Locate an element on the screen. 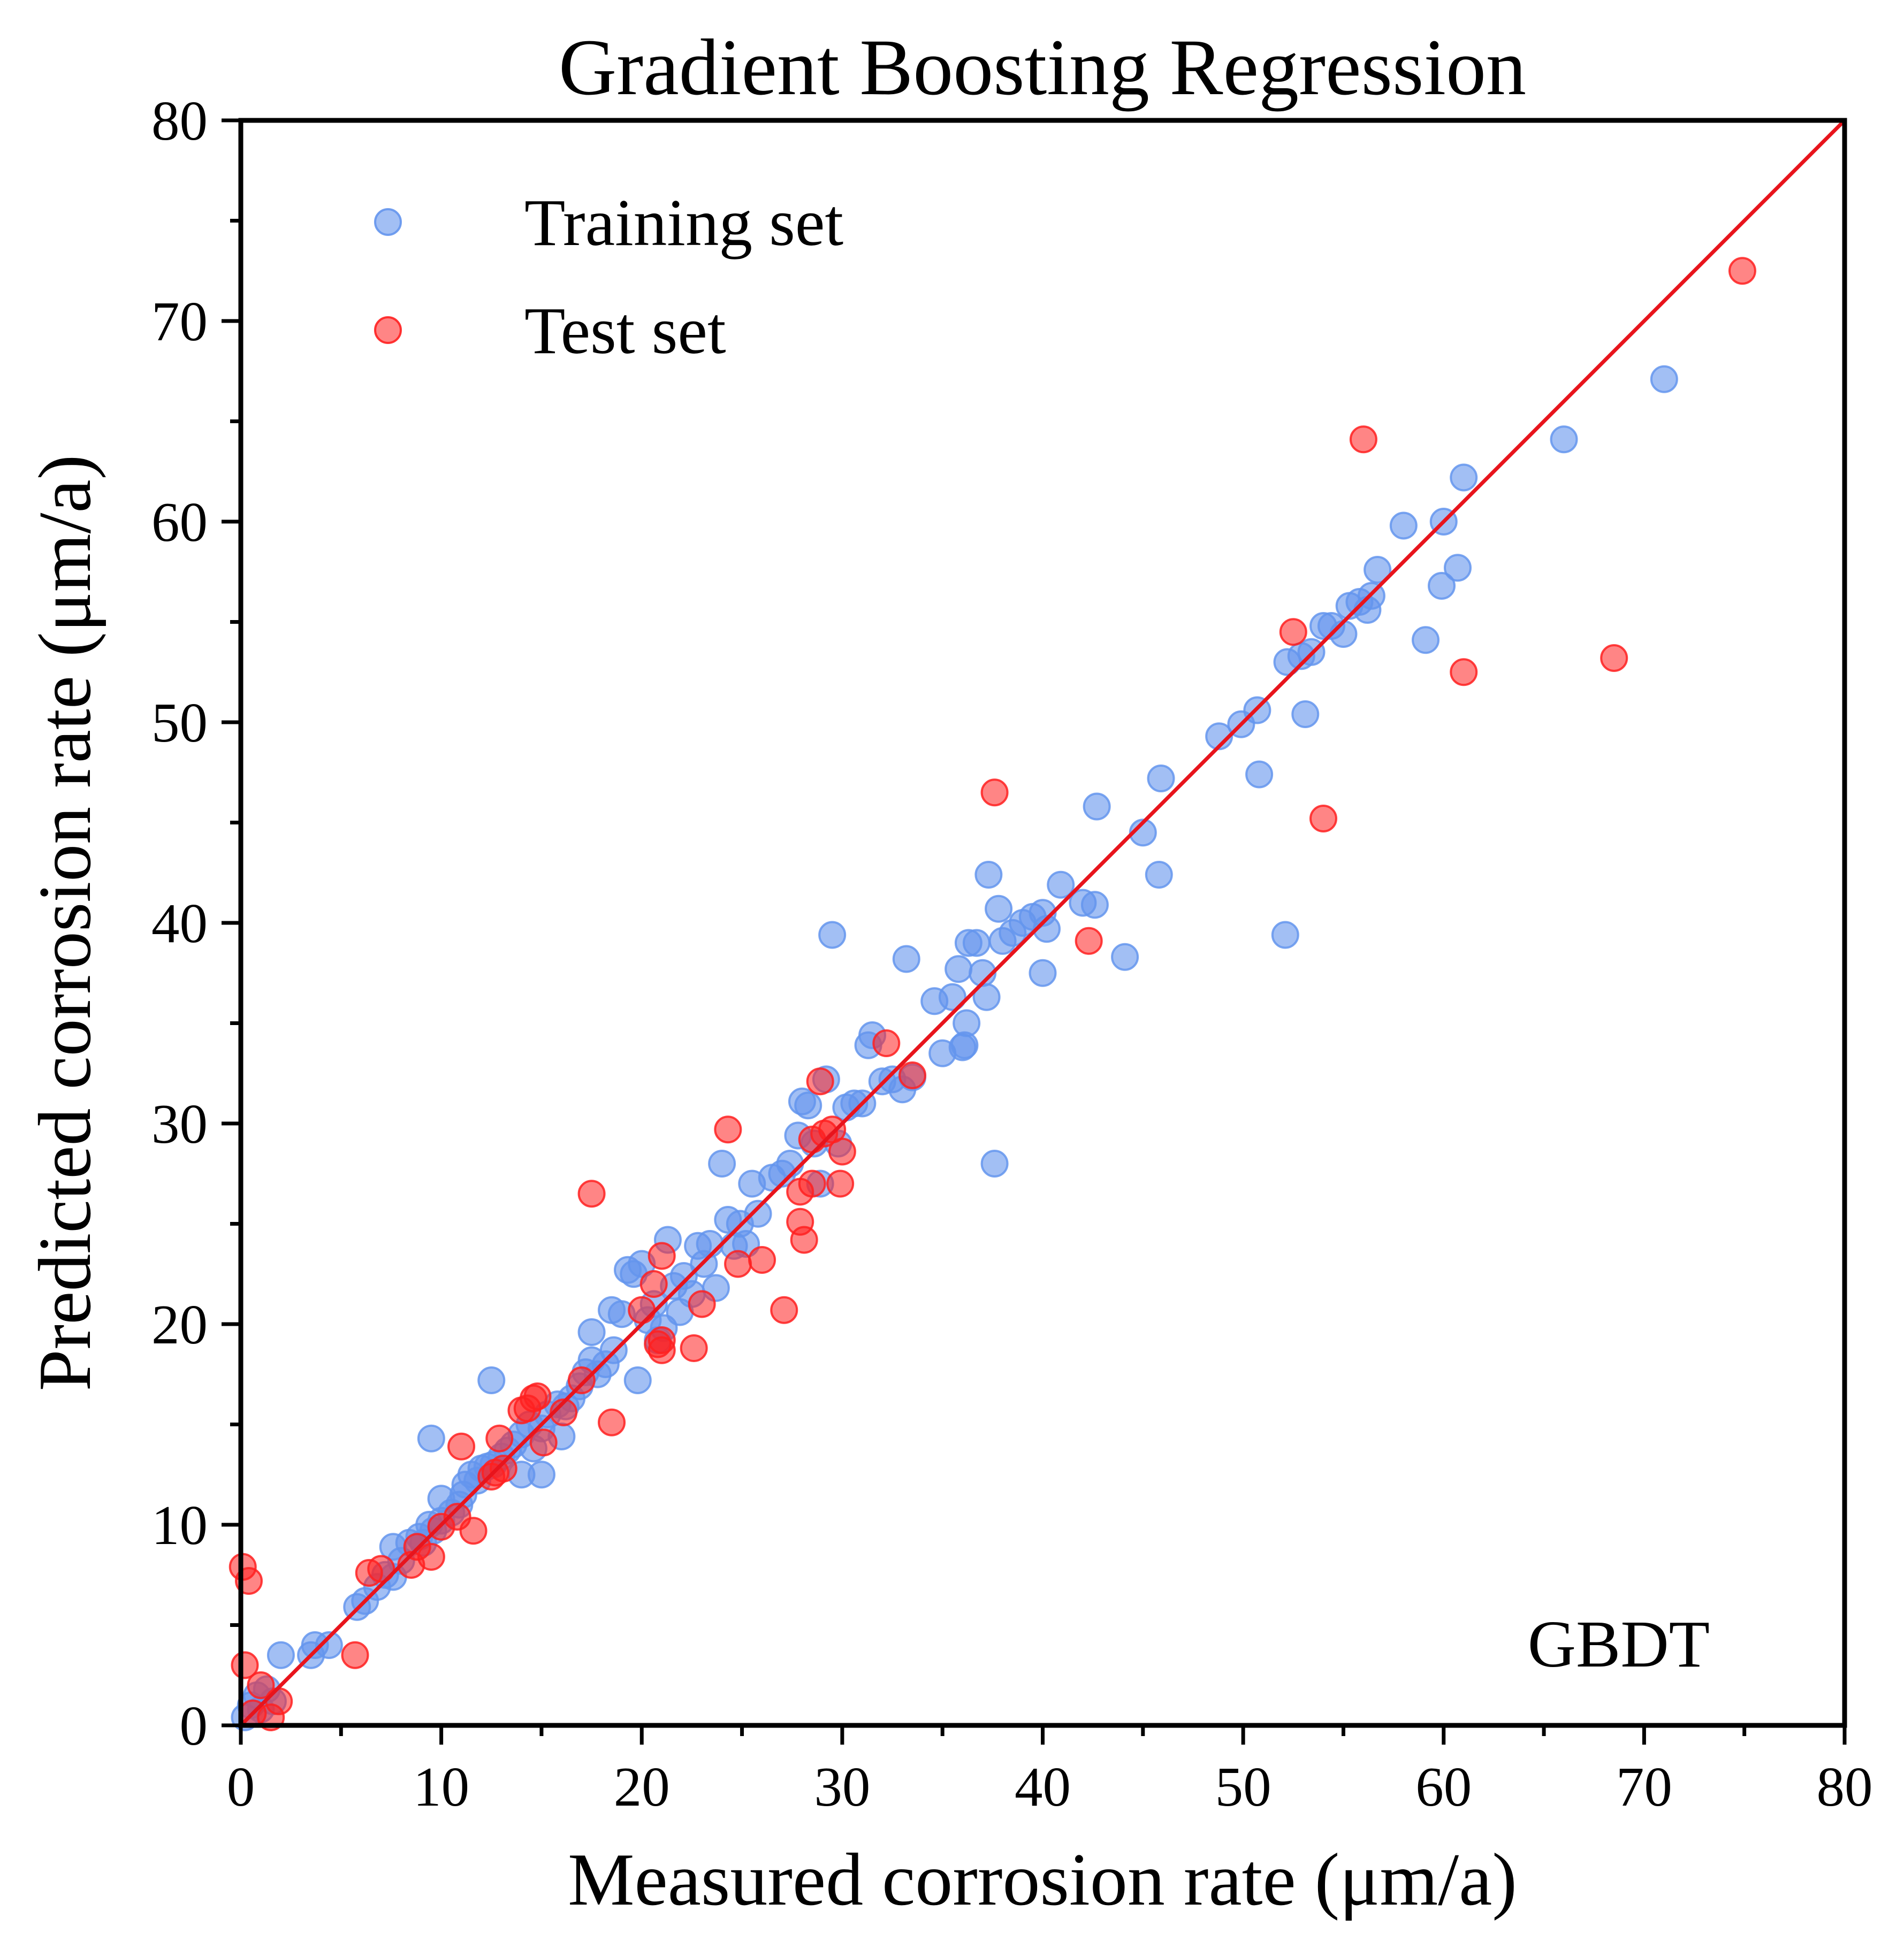 The image size is (1904, 1949). y-tick-label: 60 is located at coordinates (179, 522).